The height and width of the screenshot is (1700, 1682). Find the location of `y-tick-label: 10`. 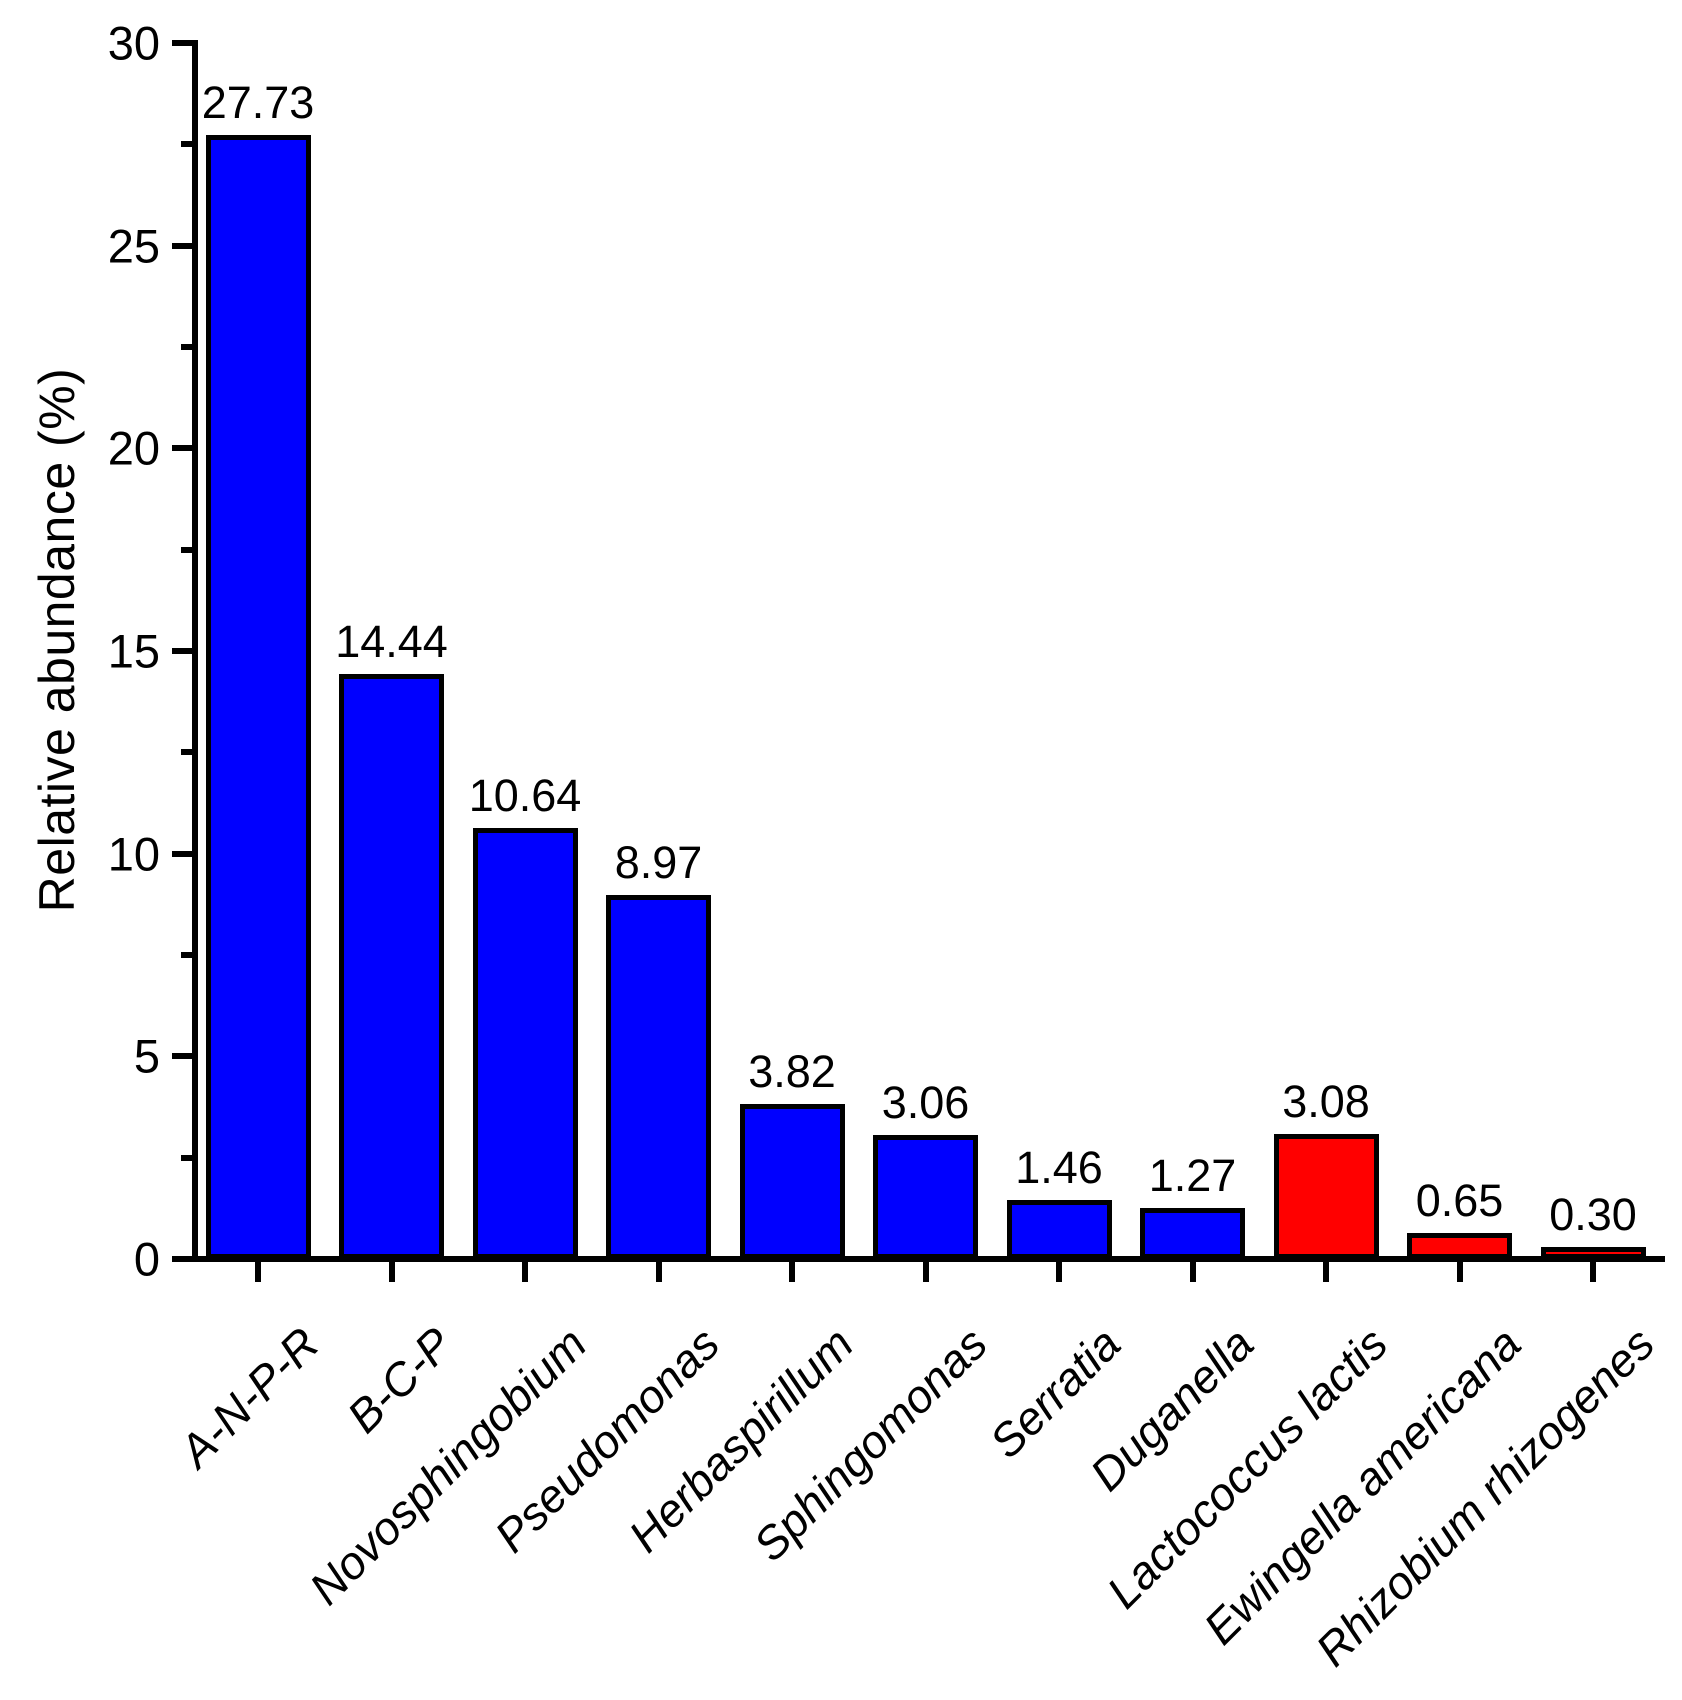

y-tick-label: 10 is located at coordinates (133, 854).